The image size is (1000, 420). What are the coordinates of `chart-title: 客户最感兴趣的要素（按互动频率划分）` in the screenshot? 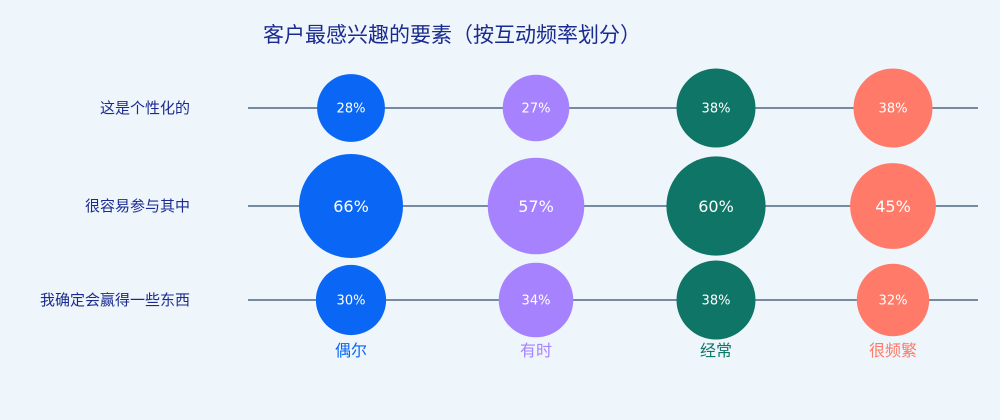 It's located at (452, 35).